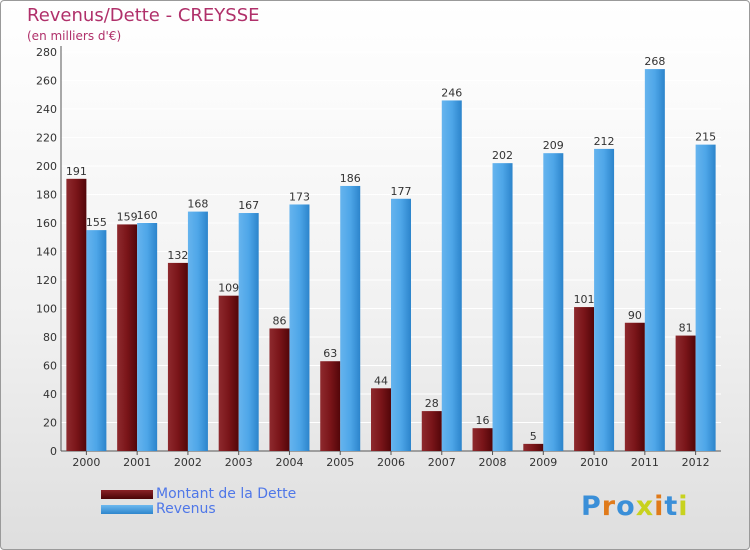 The image size is (750, 550). Describe the element at coordinates (594, 462) in the screenshot. I see `x-tick-label: 2010` at that location.